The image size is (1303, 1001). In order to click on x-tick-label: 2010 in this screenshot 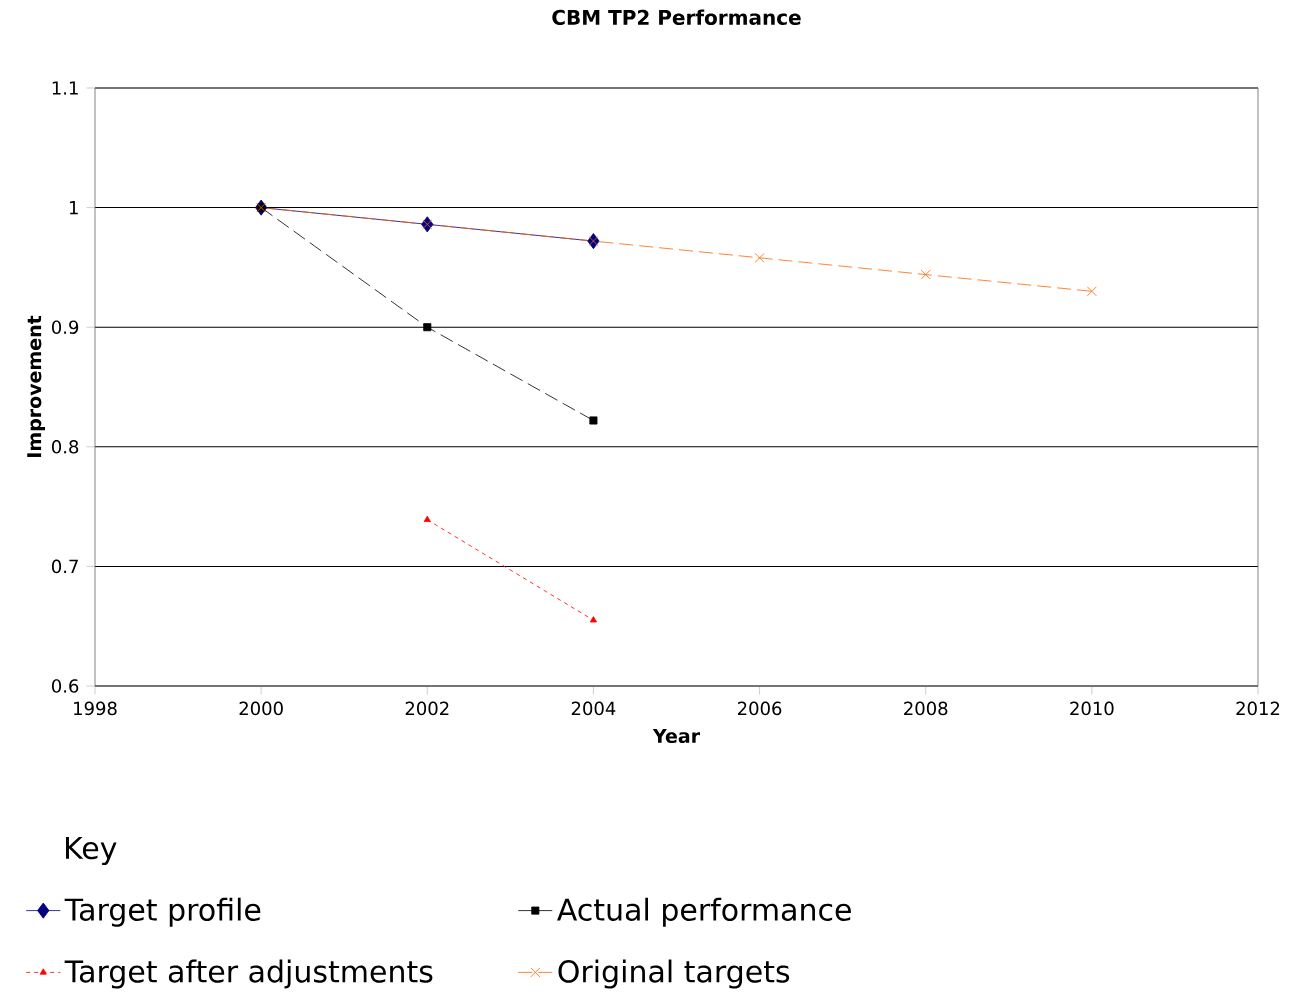, I will do `click(1092, 708)`.